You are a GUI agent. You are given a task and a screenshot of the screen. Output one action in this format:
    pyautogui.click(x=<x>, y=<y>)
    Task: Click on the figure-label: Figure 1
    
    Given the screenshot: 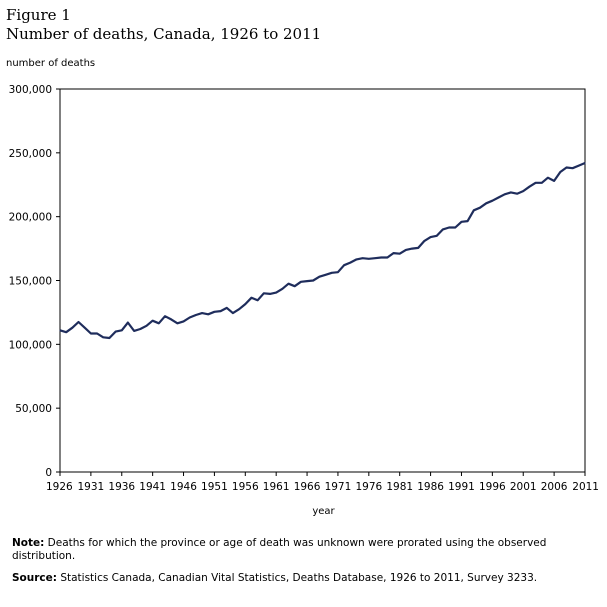 What is the action you would take?
    pyautogui.click(x=38, y=15)
    